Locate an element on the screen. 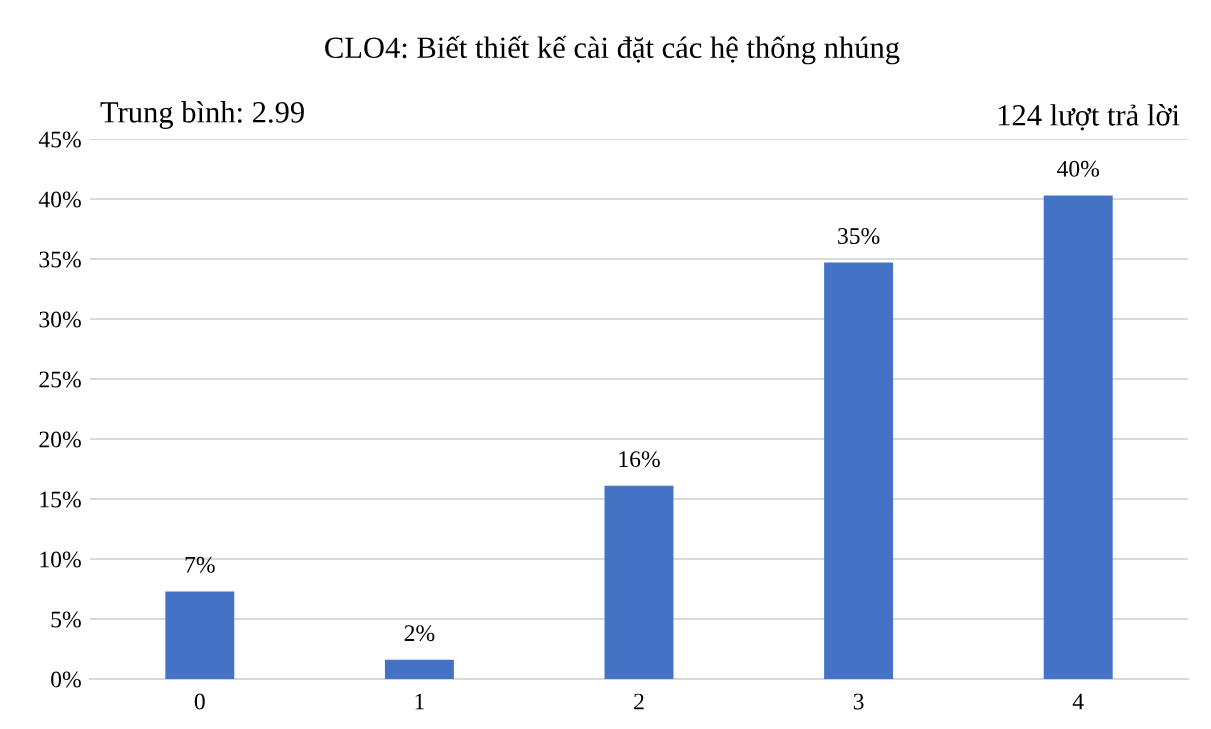 The height and width of the screenshot is (729, 1211). y-tick-label: 45% is located at coordinates (59, 139).